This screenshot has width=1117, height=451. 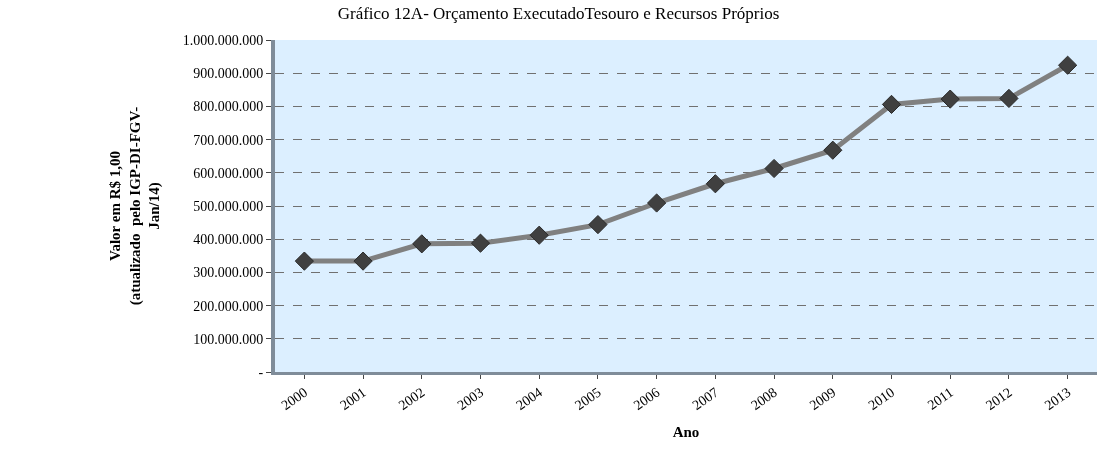 I want to click on x-tick-label: 2006, so click(x=646, y=399).